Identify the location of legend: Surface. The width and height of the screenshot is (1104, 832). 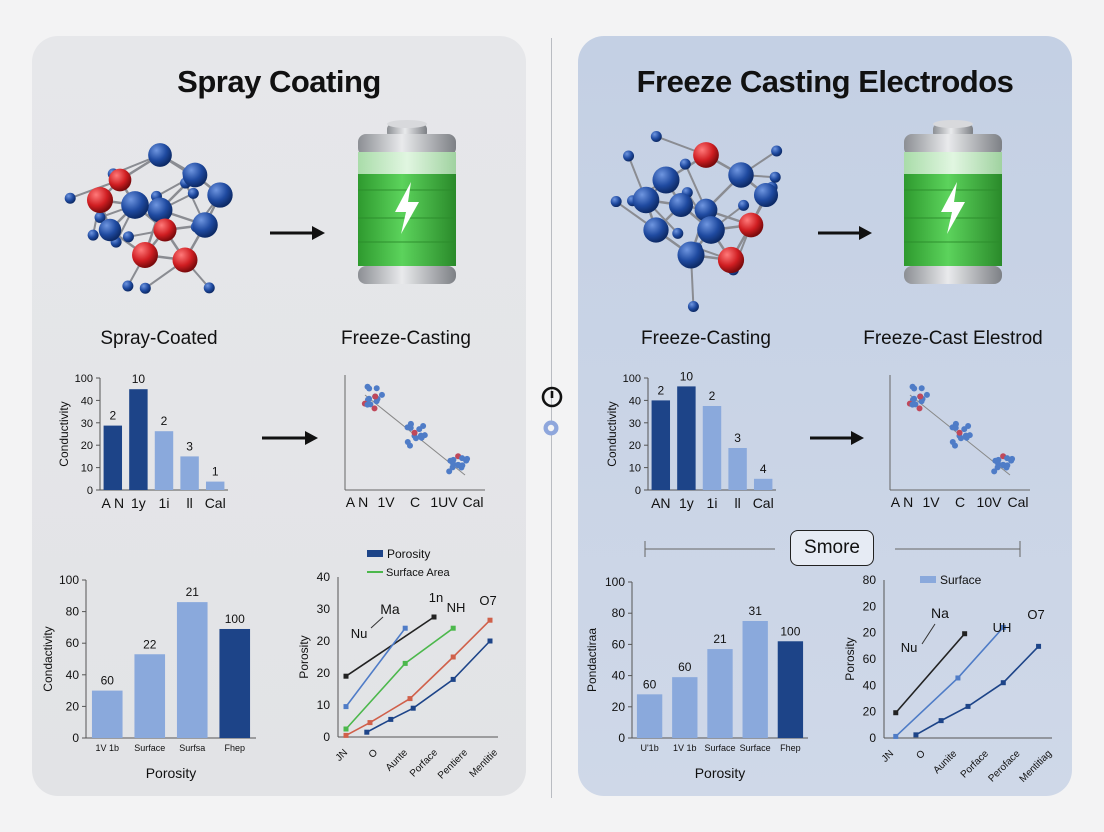
(951, 580).